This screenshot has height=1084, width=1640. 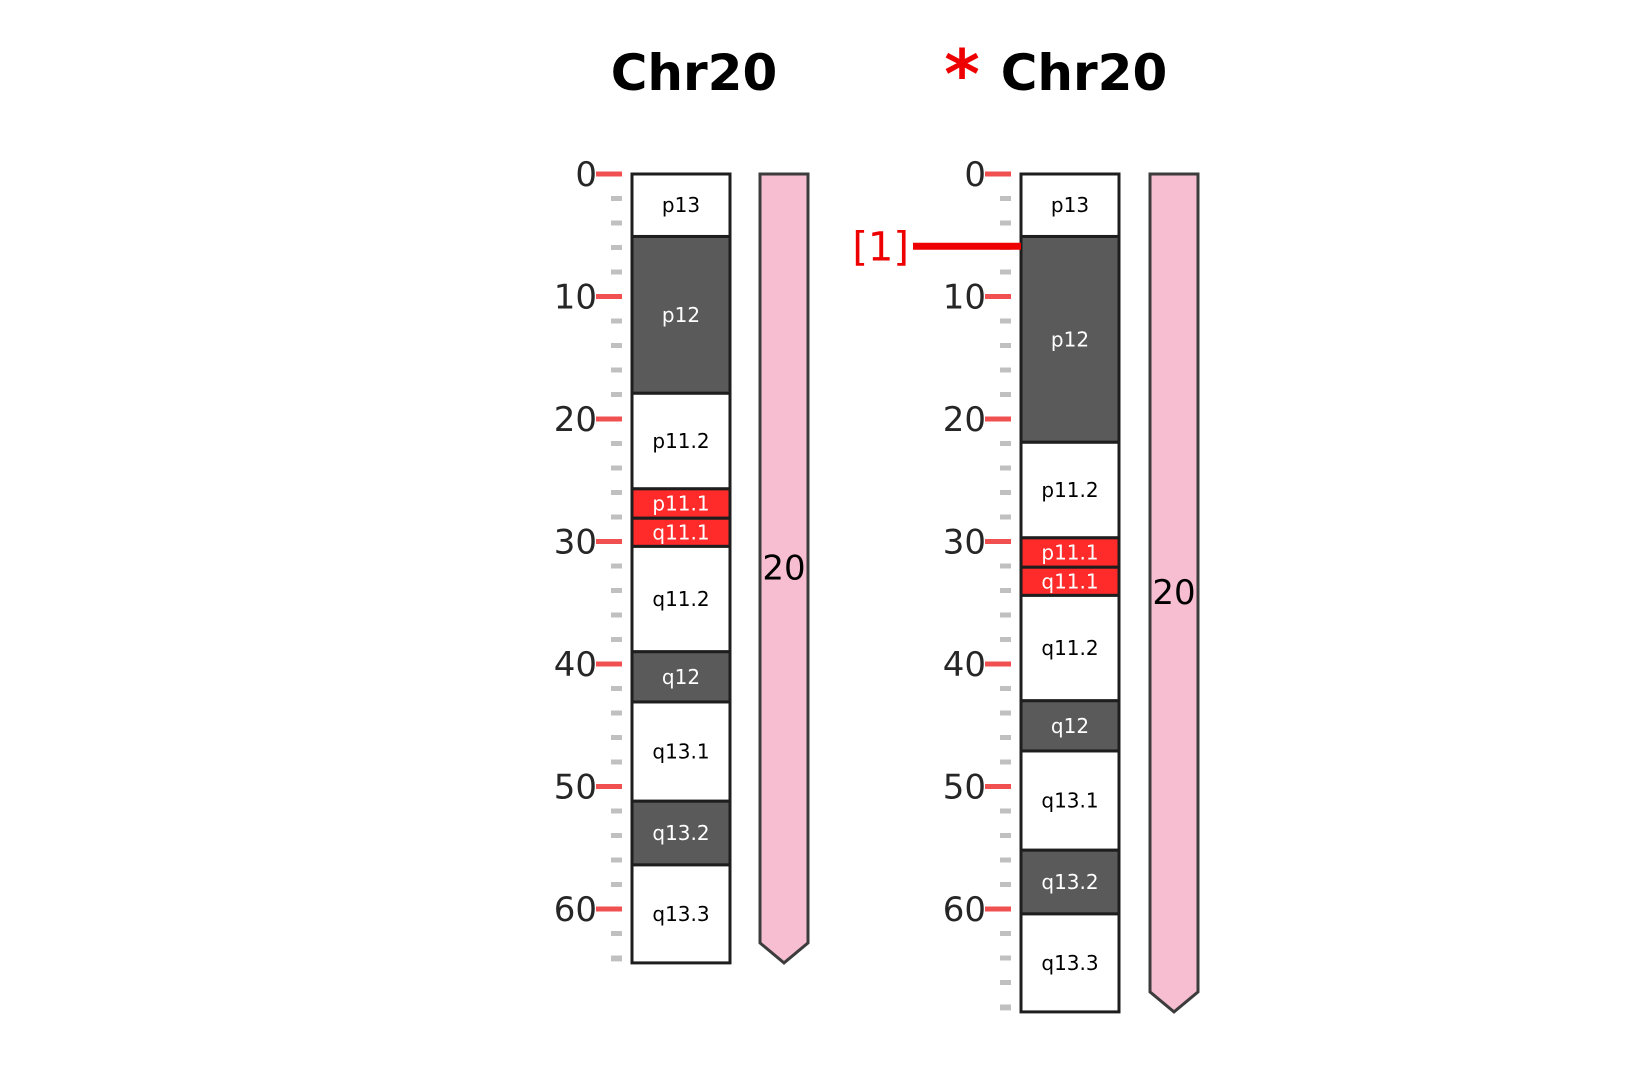 I want to click on band-p11.2, so click(x=1070, y=490).